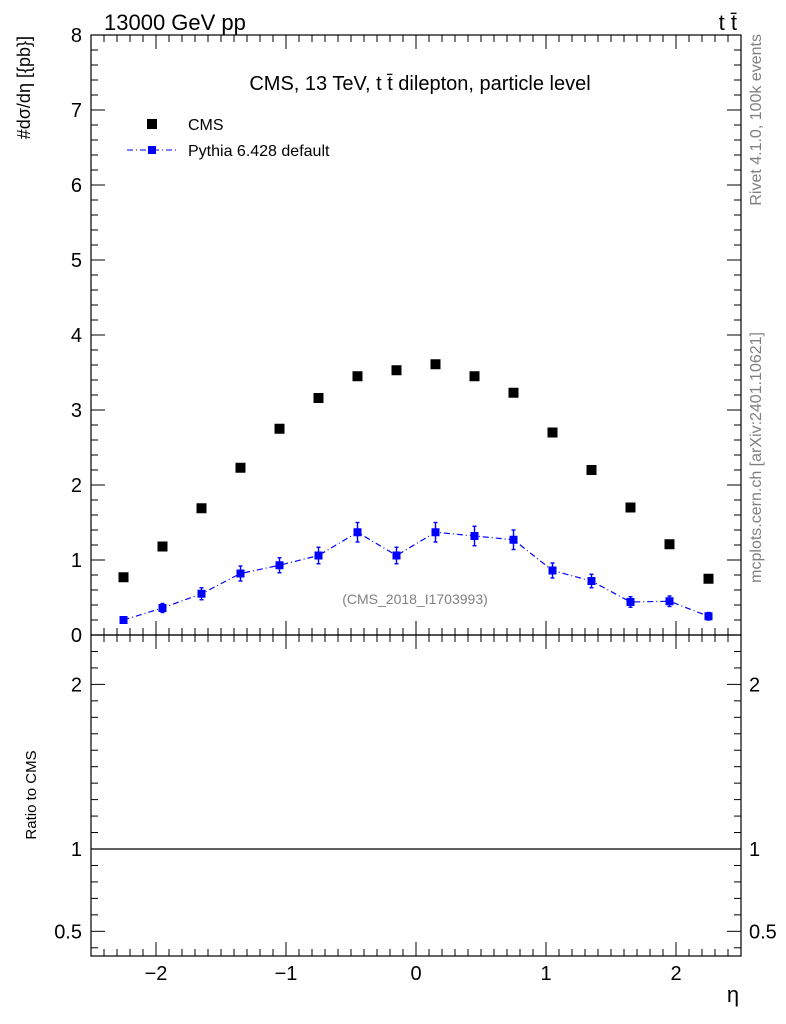 Image resolution: width=786 pixels, height=1024 pixels. What do you see at coordinates (76, 336) in the screenshot?
I see `y-tick-label: 4` at bounding box center [76, 336].